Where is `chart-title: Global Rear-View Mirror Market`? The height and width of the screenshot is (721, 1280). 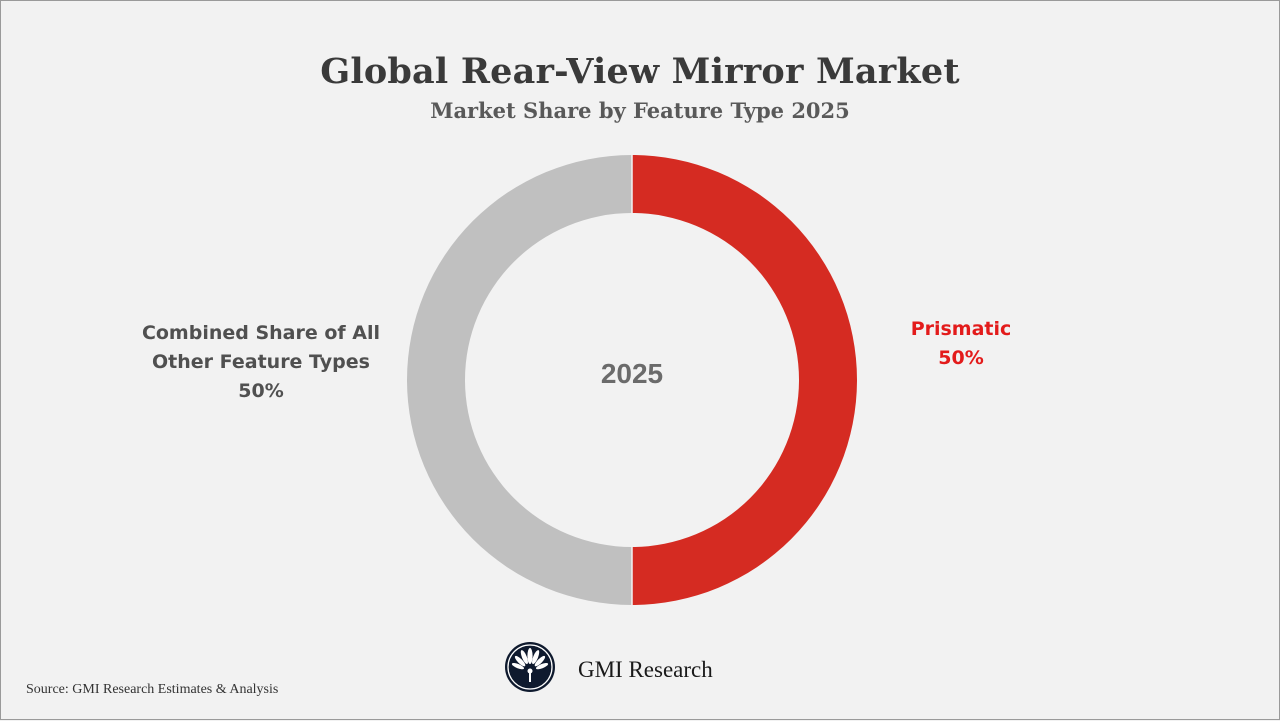
chart-title: Global Rear-View Mirror Market is located at coordinates (640, 71).